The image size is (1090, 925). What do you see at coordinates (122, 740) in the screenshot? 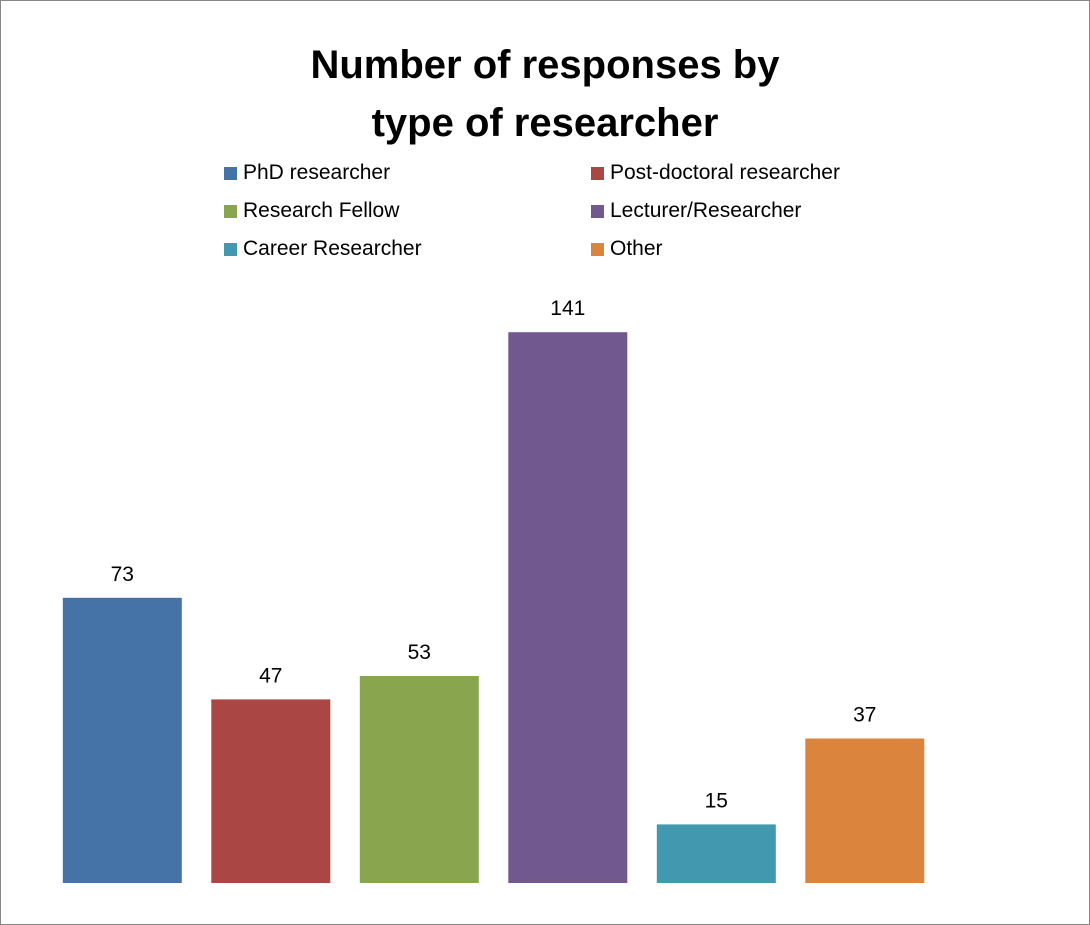
I see `bar-phd-researcher` at bounding box center [122, 740].